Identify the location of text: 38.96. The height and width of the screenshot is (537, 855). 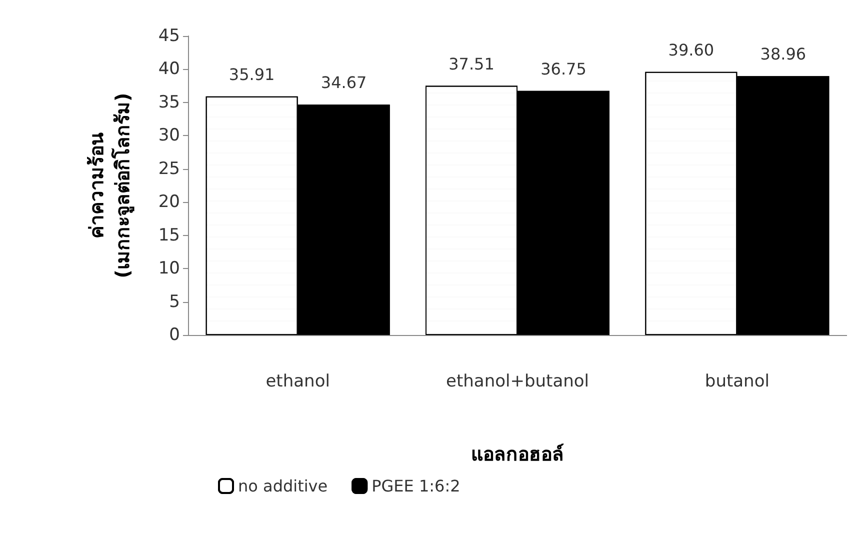
(783, 54).